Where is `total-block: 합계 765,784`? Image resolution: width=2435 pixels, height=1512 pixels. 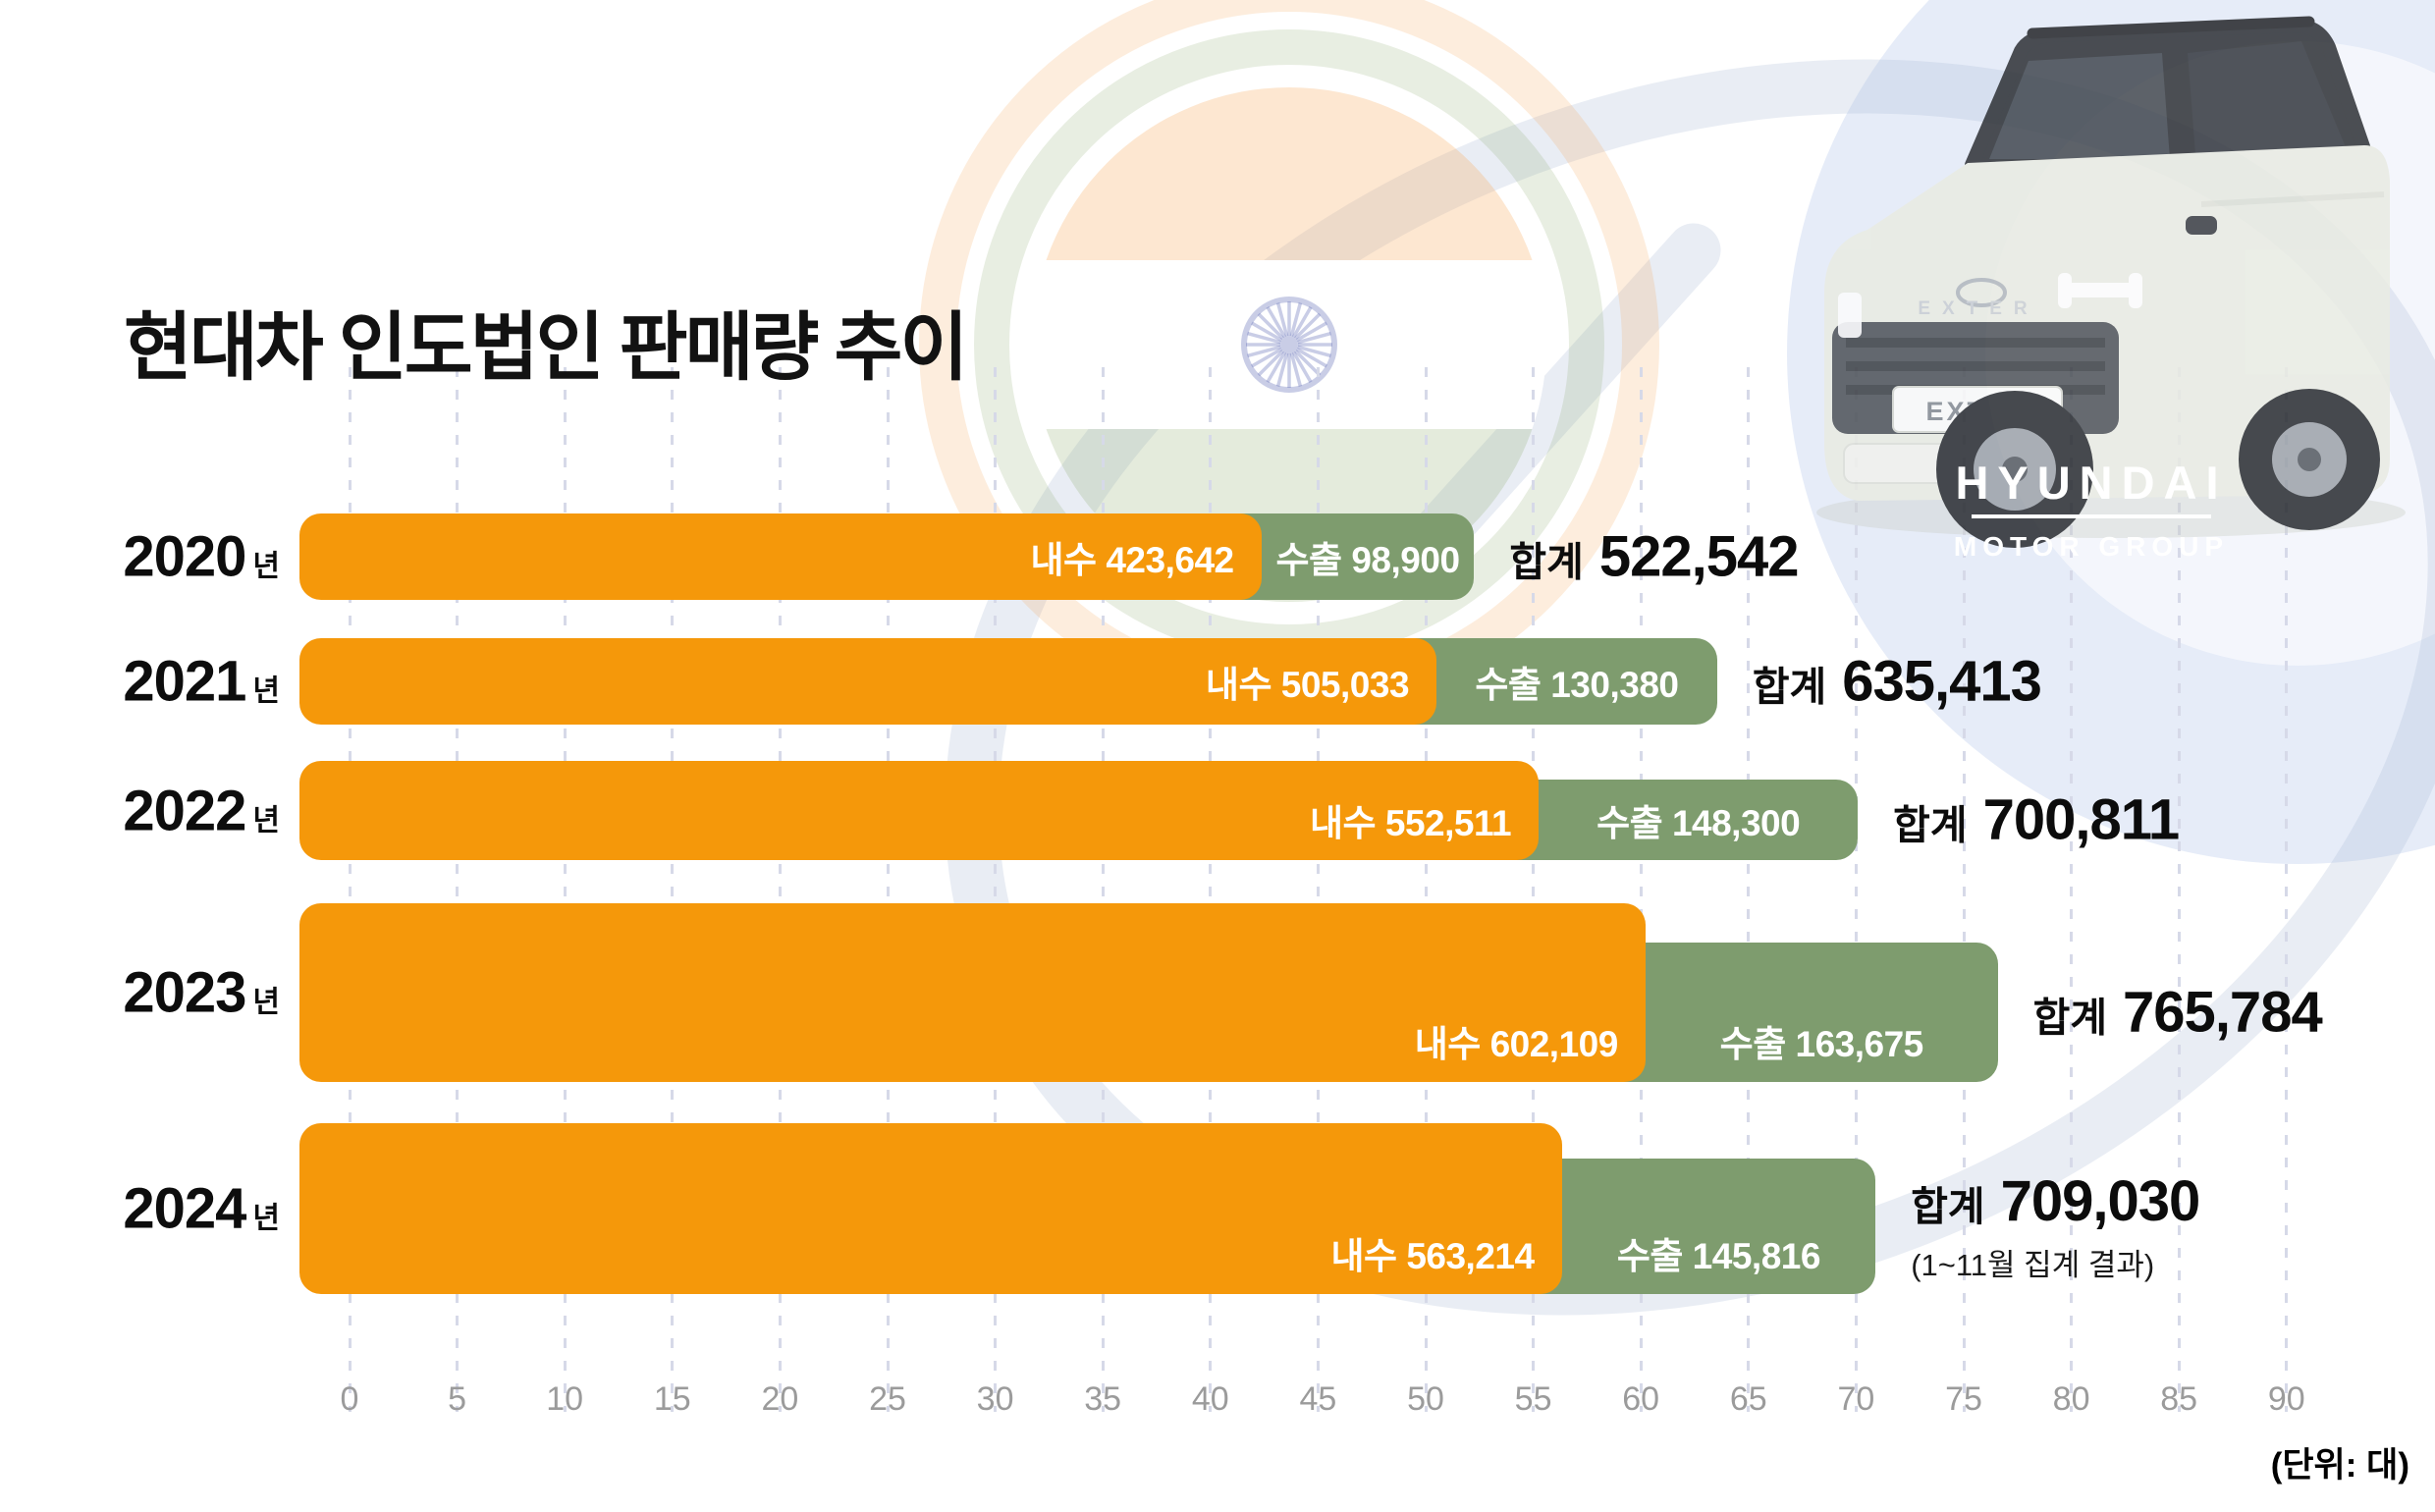
total-block: 합계 765,784 is located at coordinates (2177, 1013).